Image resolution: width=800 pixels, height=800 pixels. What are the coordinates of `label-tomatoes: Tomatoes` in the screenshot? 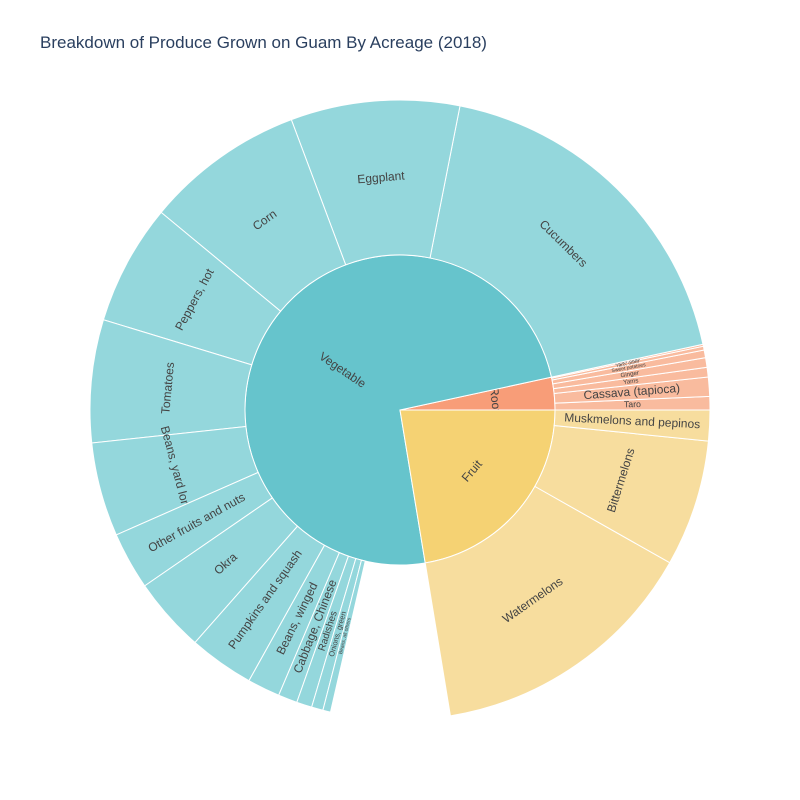 It's located at (167, 387).